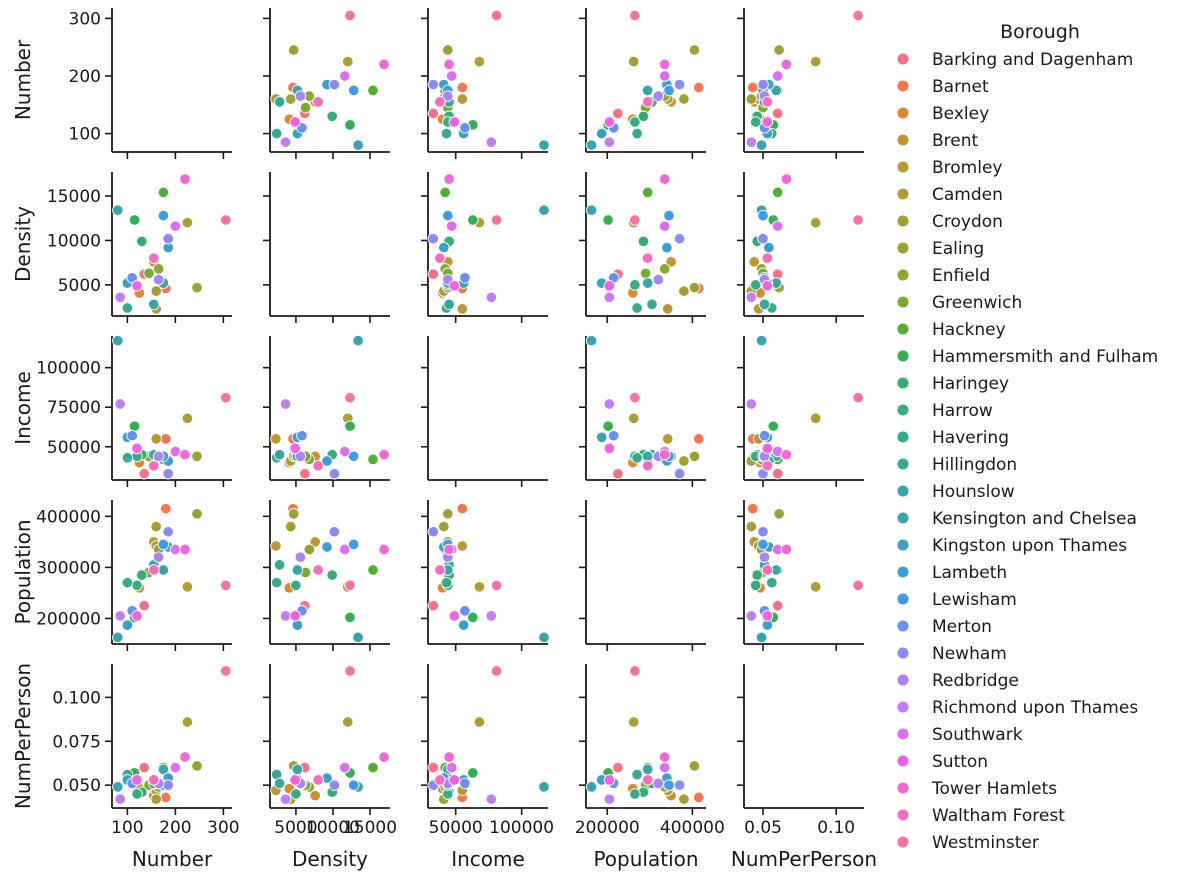 The width and height of the screenshot is (1188, 876). What do you see at coordinates (295, 828) in the screenshot?
I see `x-tick-label: 5000` at bounding box center [295, 828].